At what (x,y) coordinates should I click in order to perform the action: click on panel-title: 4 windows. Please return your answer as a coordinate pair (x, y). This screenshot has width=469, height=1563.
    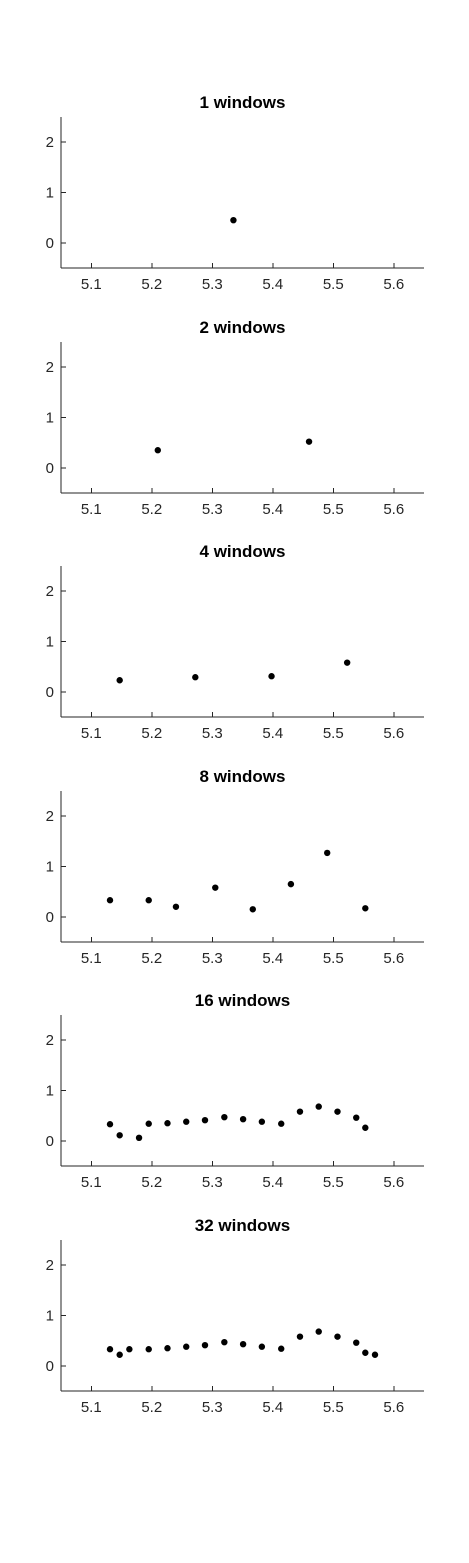
    Looking at the image, I should click on (243, 551).